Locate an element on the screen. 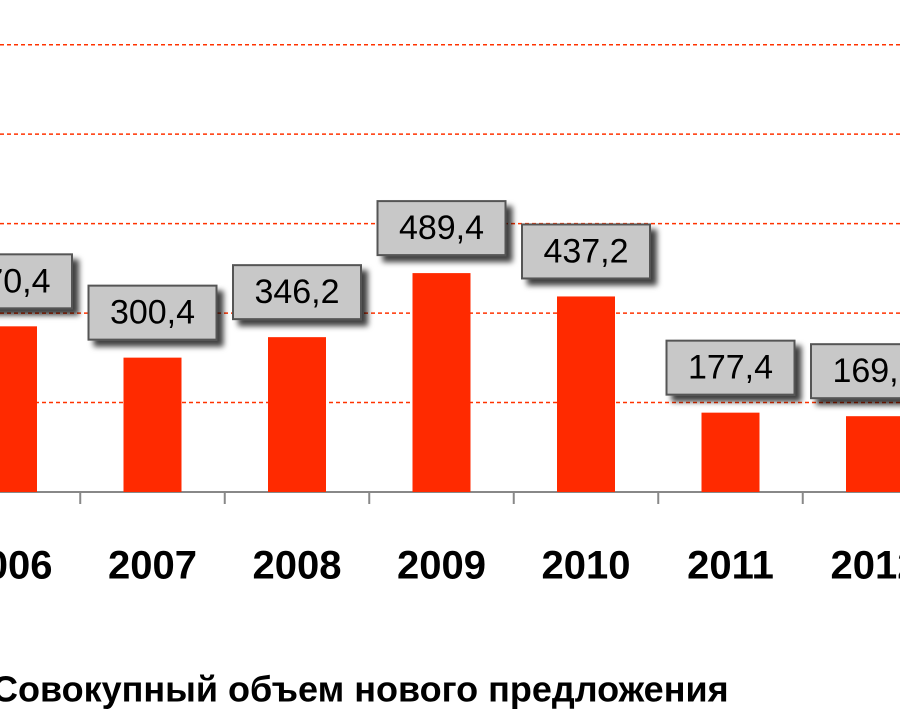  value-label: 489,4 is located at coordinates (441, 228).